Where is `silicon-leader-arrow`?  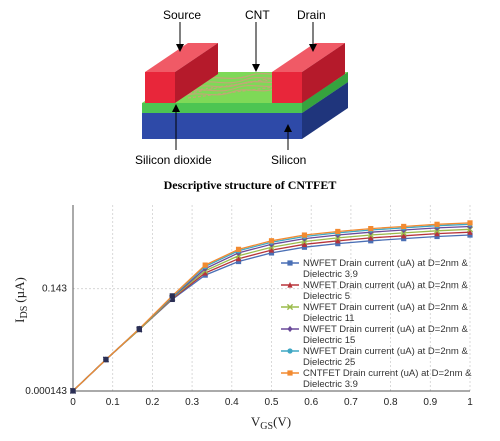
silicon-leader-arrow is located at coordinates (288, 128).